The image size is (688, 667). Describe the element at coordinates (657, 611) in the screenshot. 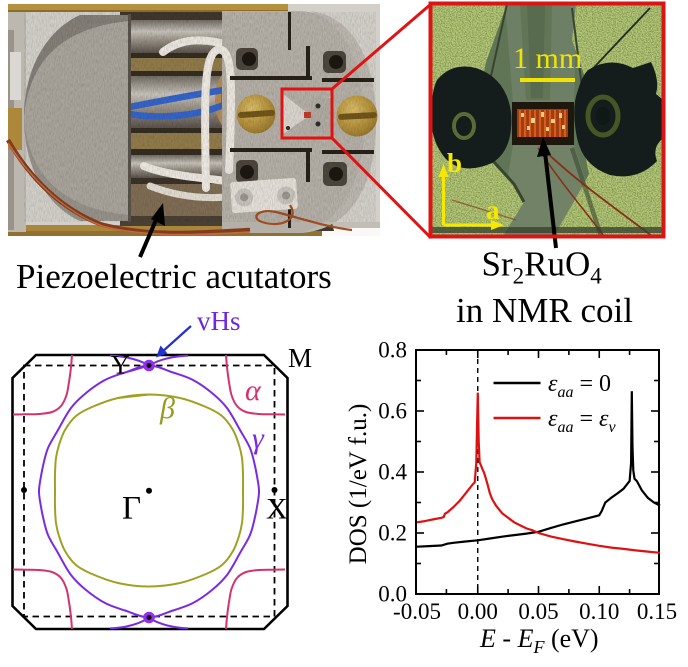

I see `svg-text: 0.15` at that location.